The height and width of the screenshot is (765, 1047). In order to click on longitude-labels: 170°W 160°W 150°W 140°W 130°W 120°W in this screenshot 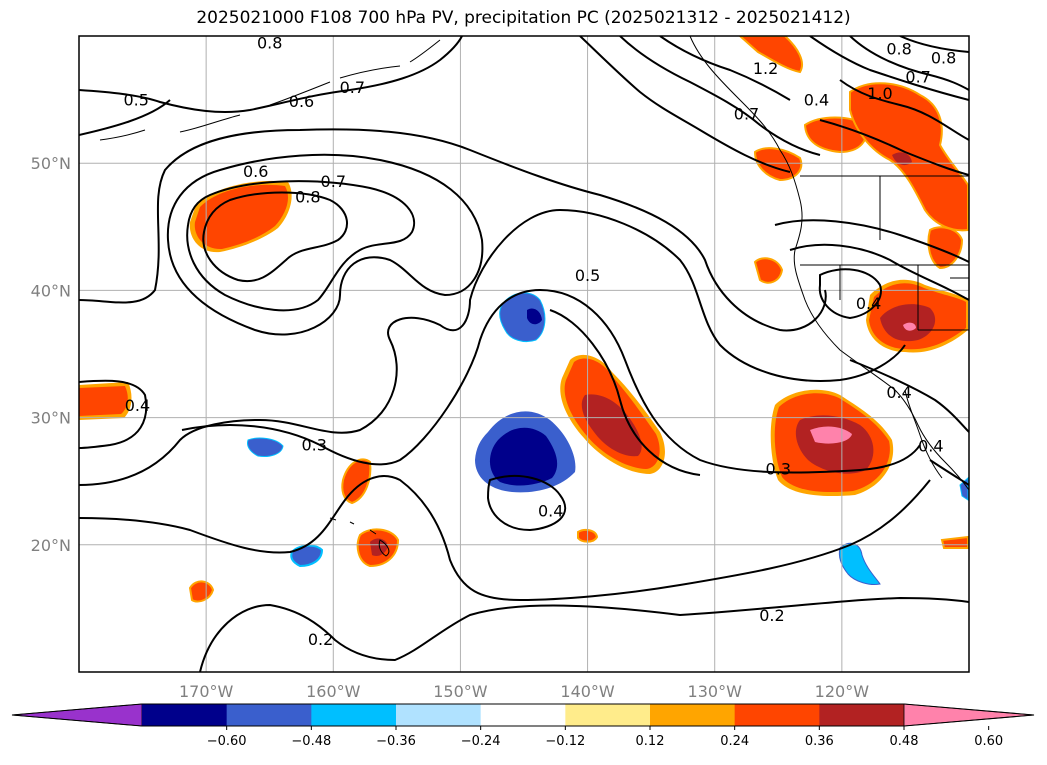, I will do `click(524, 691)`.